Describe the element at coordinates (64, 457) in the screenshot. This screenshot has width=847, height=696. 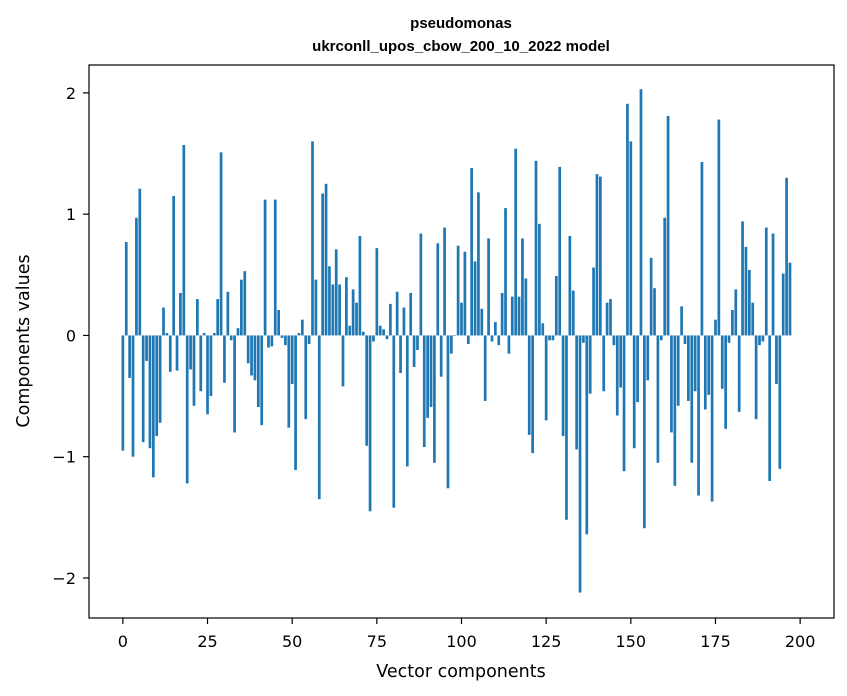
I see `y-tick-label: −1` at that location.